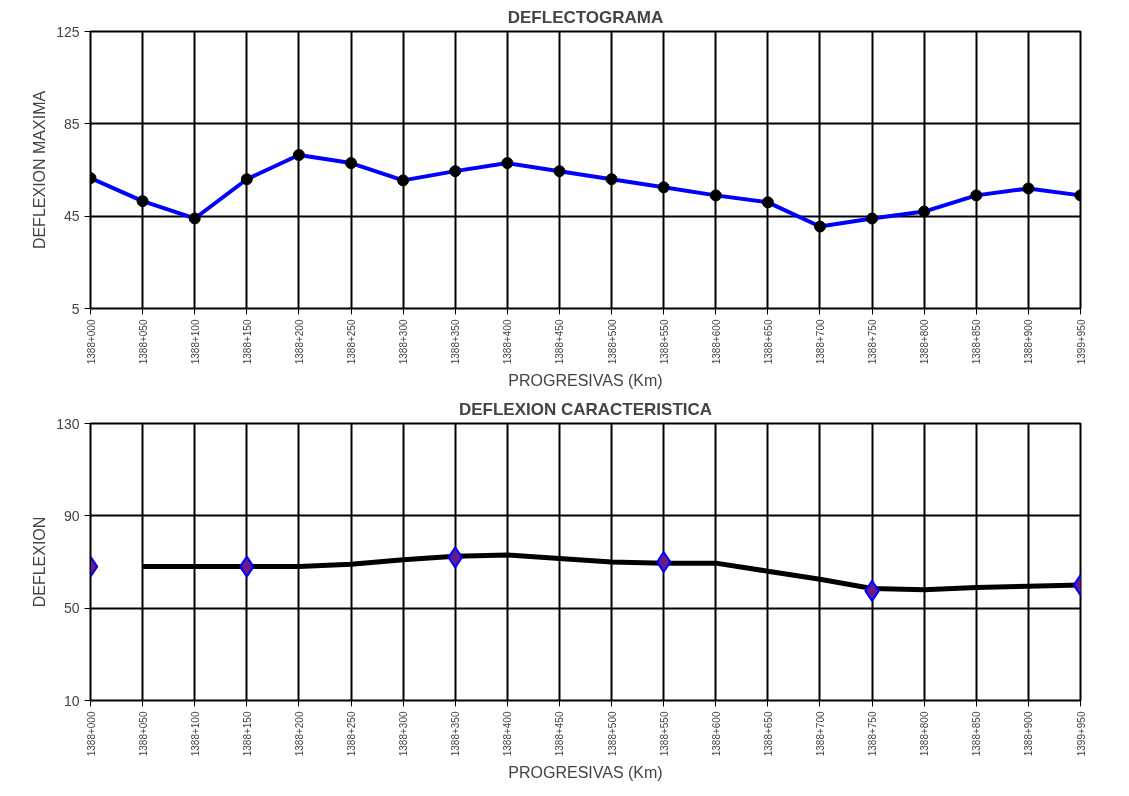 The image size is (1129, 796). Describe the element at coordinates (40, 170) in the screenshot. I see `y-axis-title: DEFLEXION MAXIMA` at that location.